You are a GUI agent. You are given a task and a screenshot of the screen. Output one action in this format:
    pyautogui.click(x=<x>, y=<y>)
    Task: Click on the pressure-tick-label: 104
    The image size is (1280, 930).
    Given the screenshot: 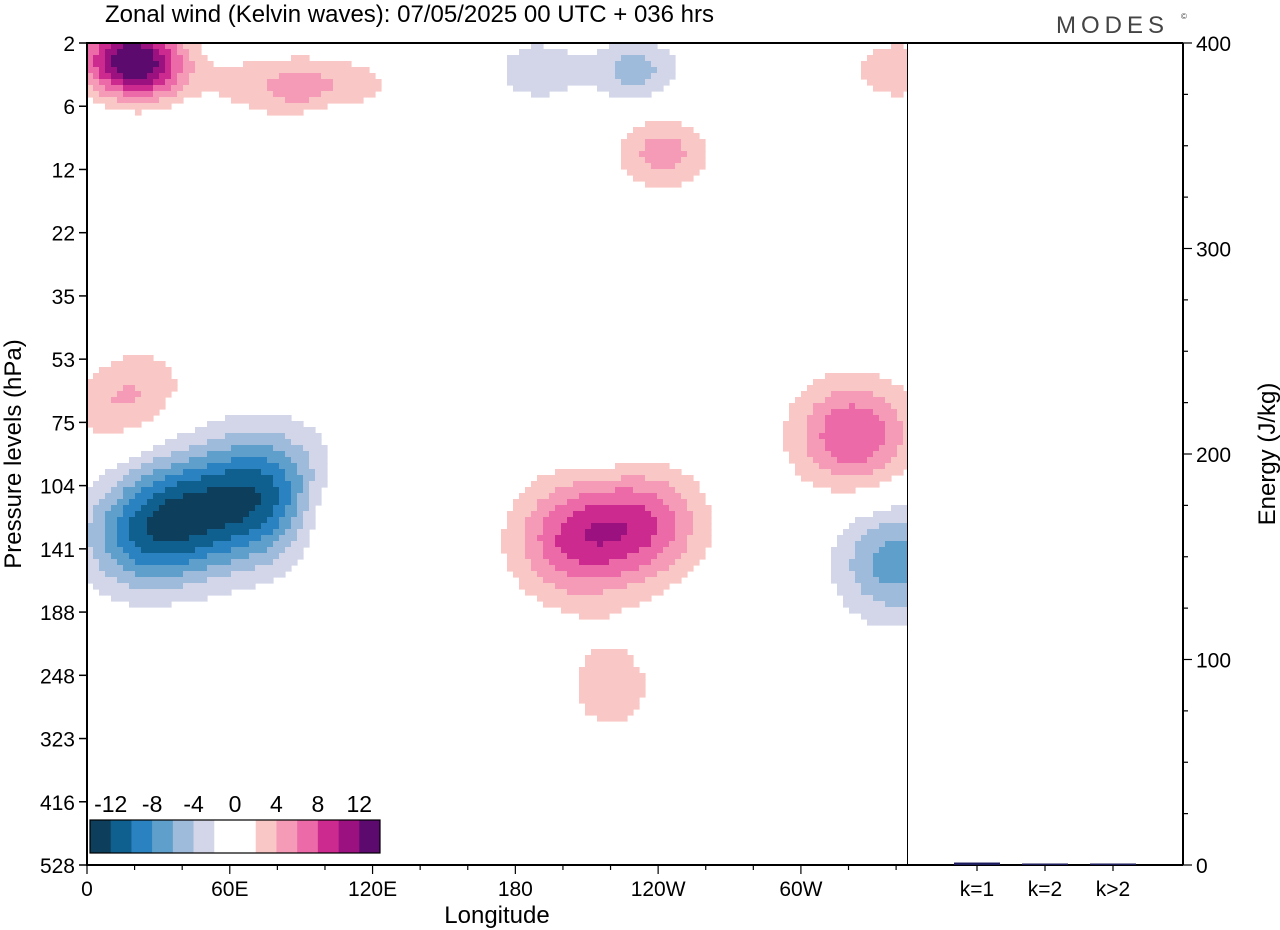 What is the action you would take?
    pyautogui.click(x=57, y=487)
    